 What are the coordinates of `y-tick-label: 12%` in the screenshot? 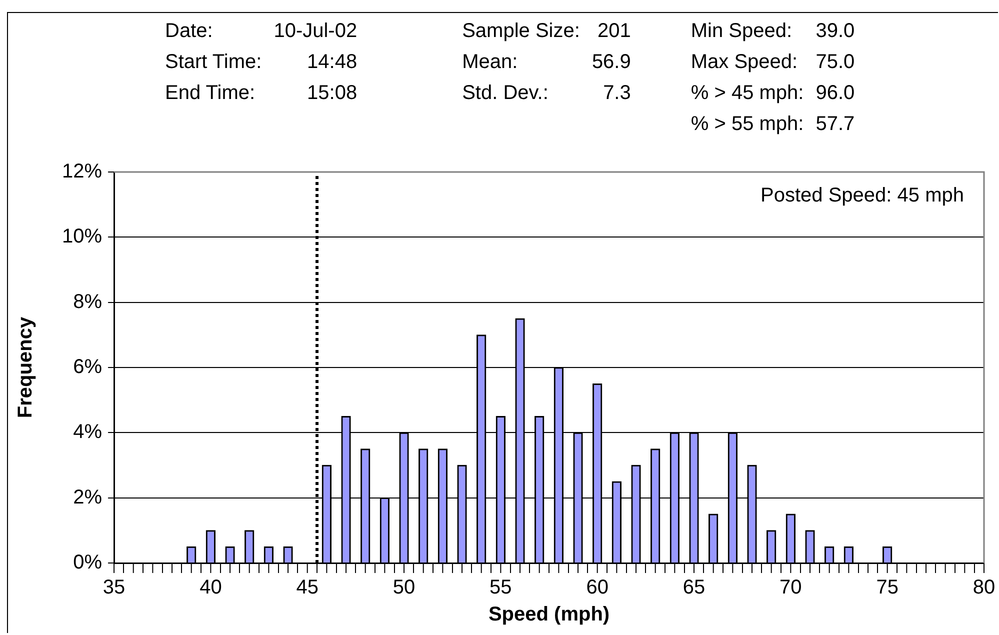 It's located at (82, 171).